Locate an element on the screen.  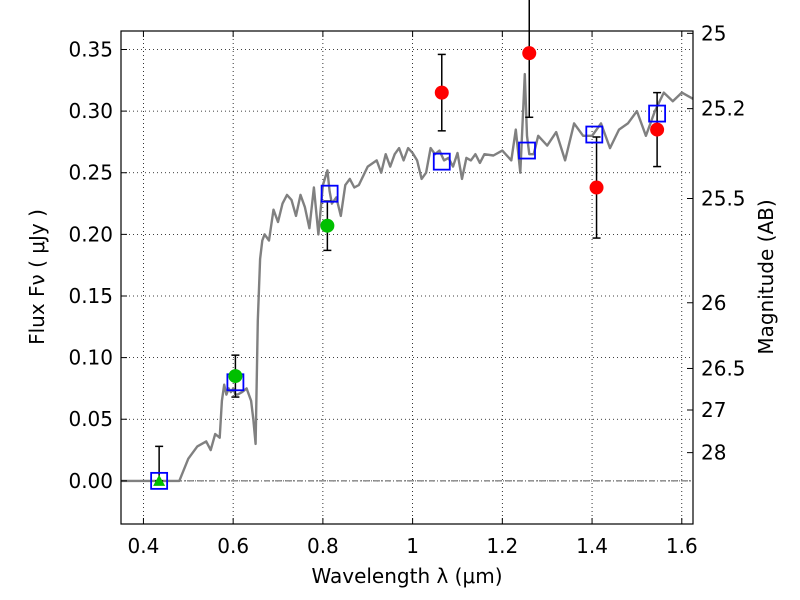
right-tick-label: 28 is located at coordinates (713, 453).